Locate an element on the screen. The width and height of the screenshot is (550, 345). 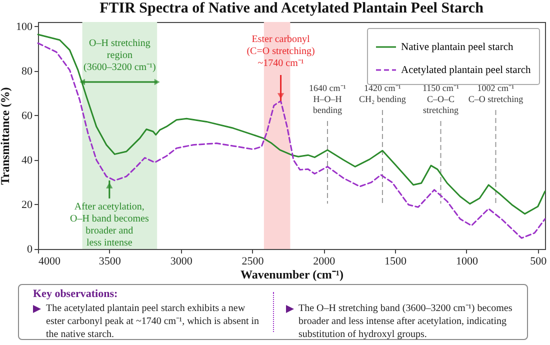
x-tick-label: 2000 is located at coordinates (324, 262).